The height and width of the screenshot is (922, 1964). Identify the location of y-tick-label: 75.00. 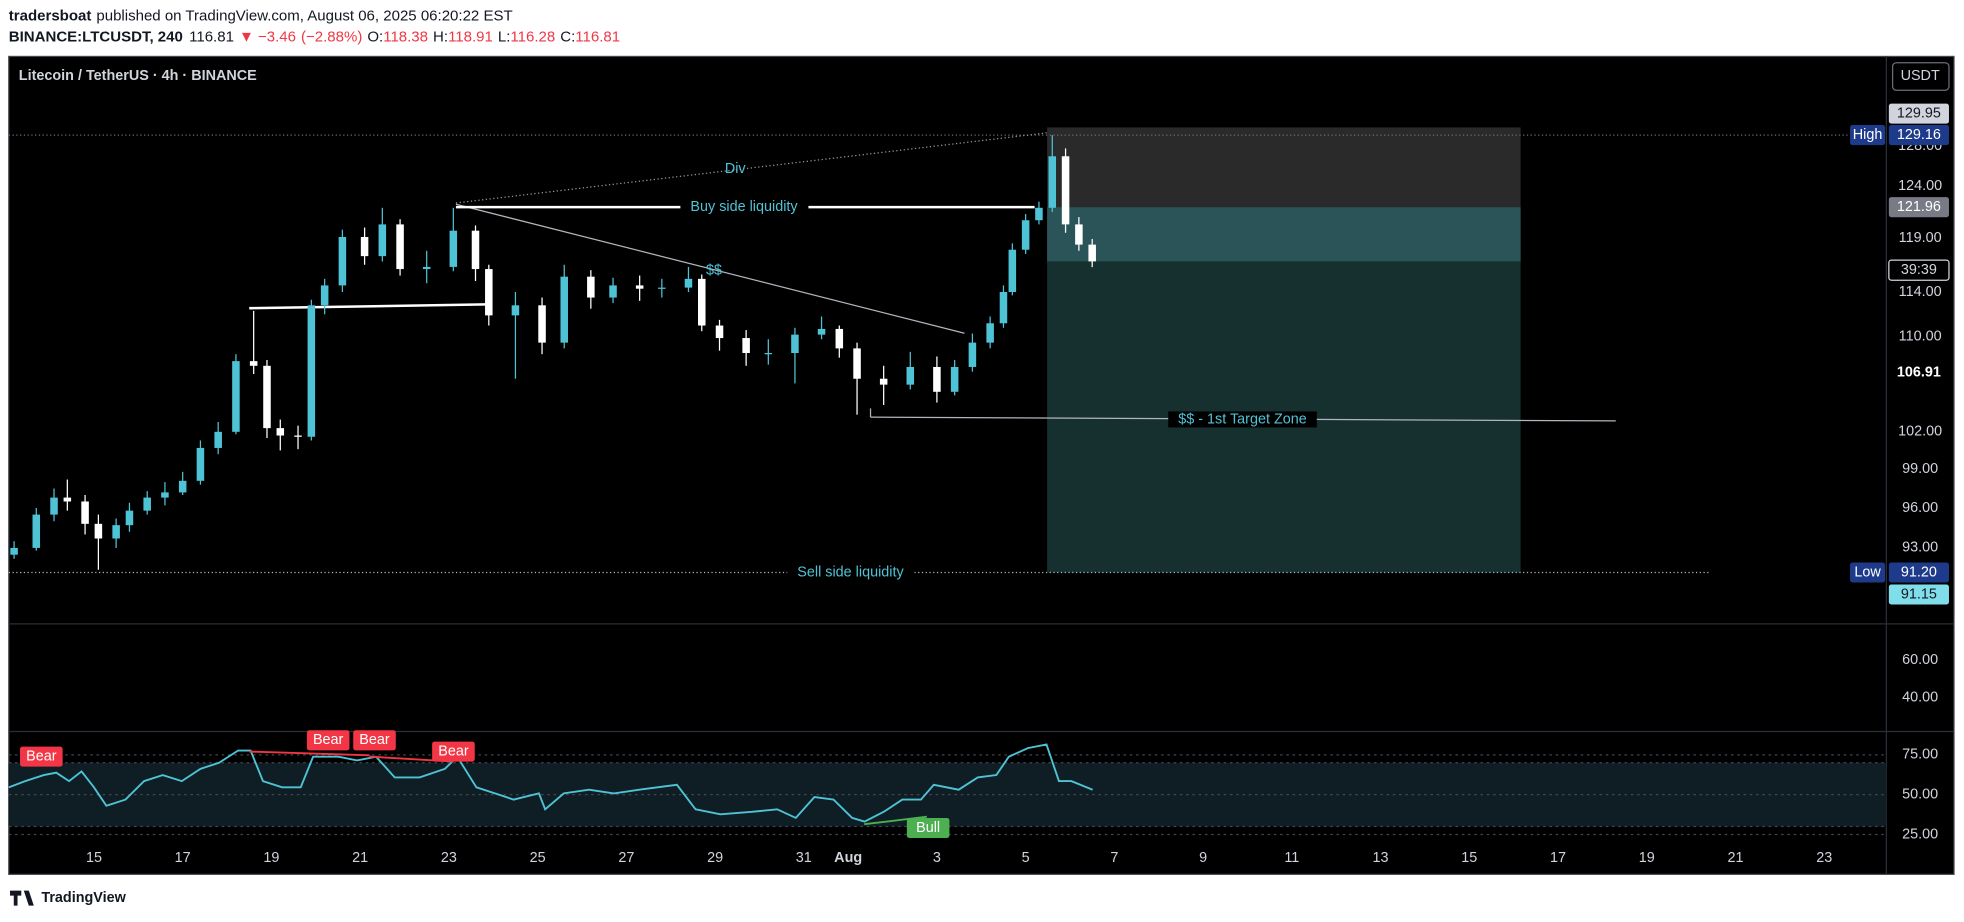
(1920, 755).